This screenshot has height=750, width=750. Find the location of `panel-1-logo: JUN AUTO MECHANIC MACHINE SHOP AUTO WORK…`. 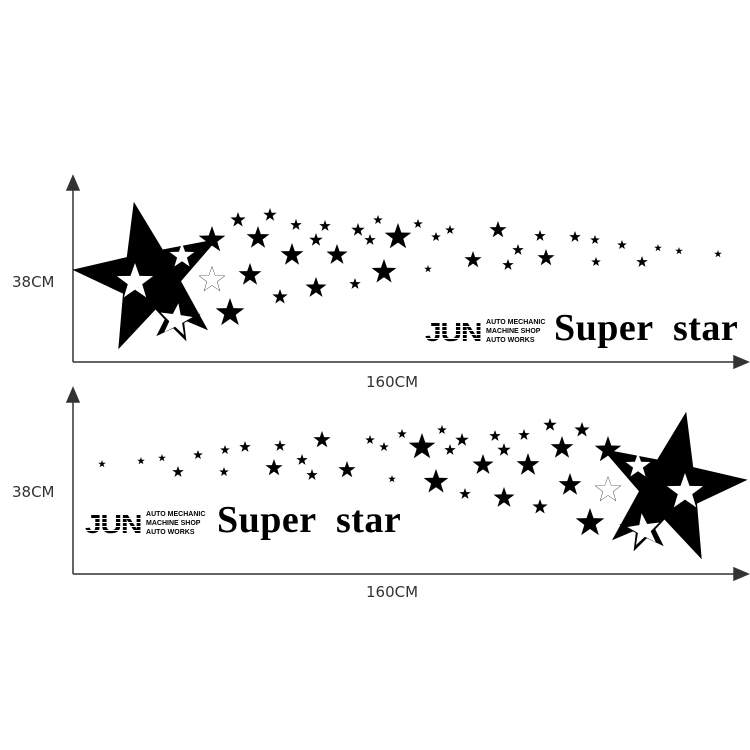

panel-1-logo: JUN AUTO MECHANIC MACHINE SHOP AUTO WORK… is located at coordinates (485, 331).